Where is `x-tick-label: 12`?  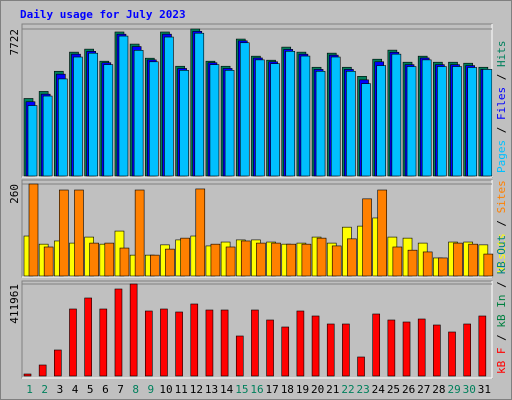 x-tick-label: 12 is located at coordinates (196, 389).